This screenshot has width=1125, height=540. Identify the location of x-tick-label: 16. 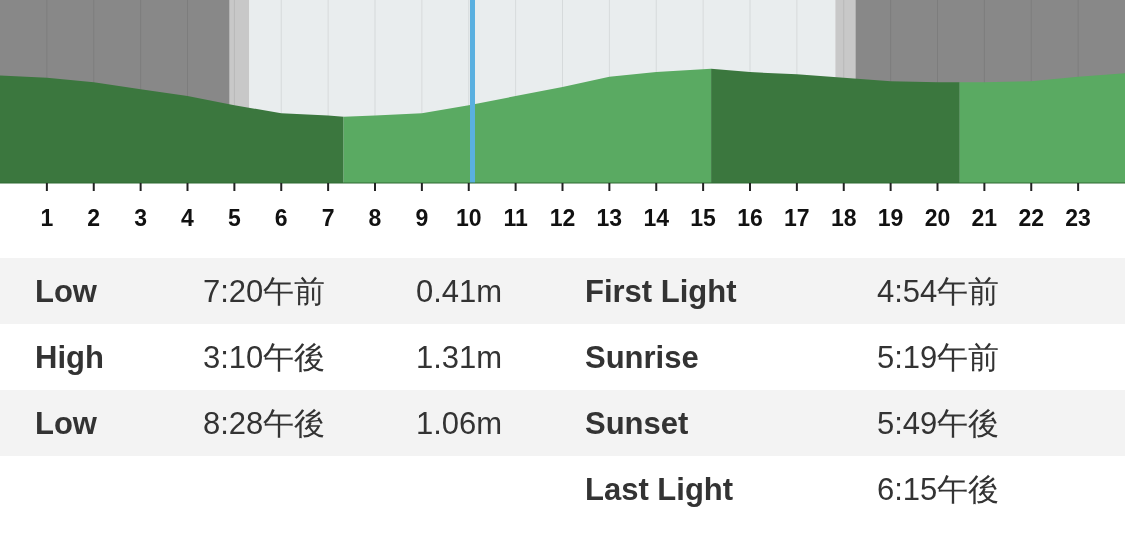
(750, 218).